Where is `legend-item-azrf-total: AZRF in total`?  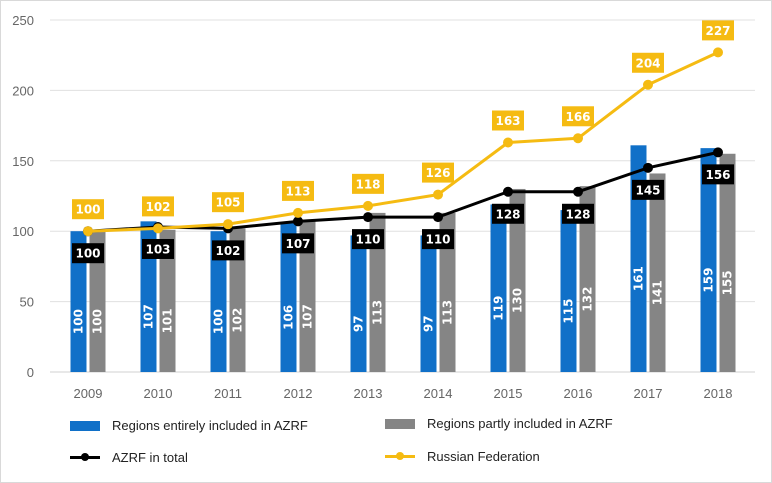 legend-item-azrf-total: AZRF in total is located at coordinates (129, 457).